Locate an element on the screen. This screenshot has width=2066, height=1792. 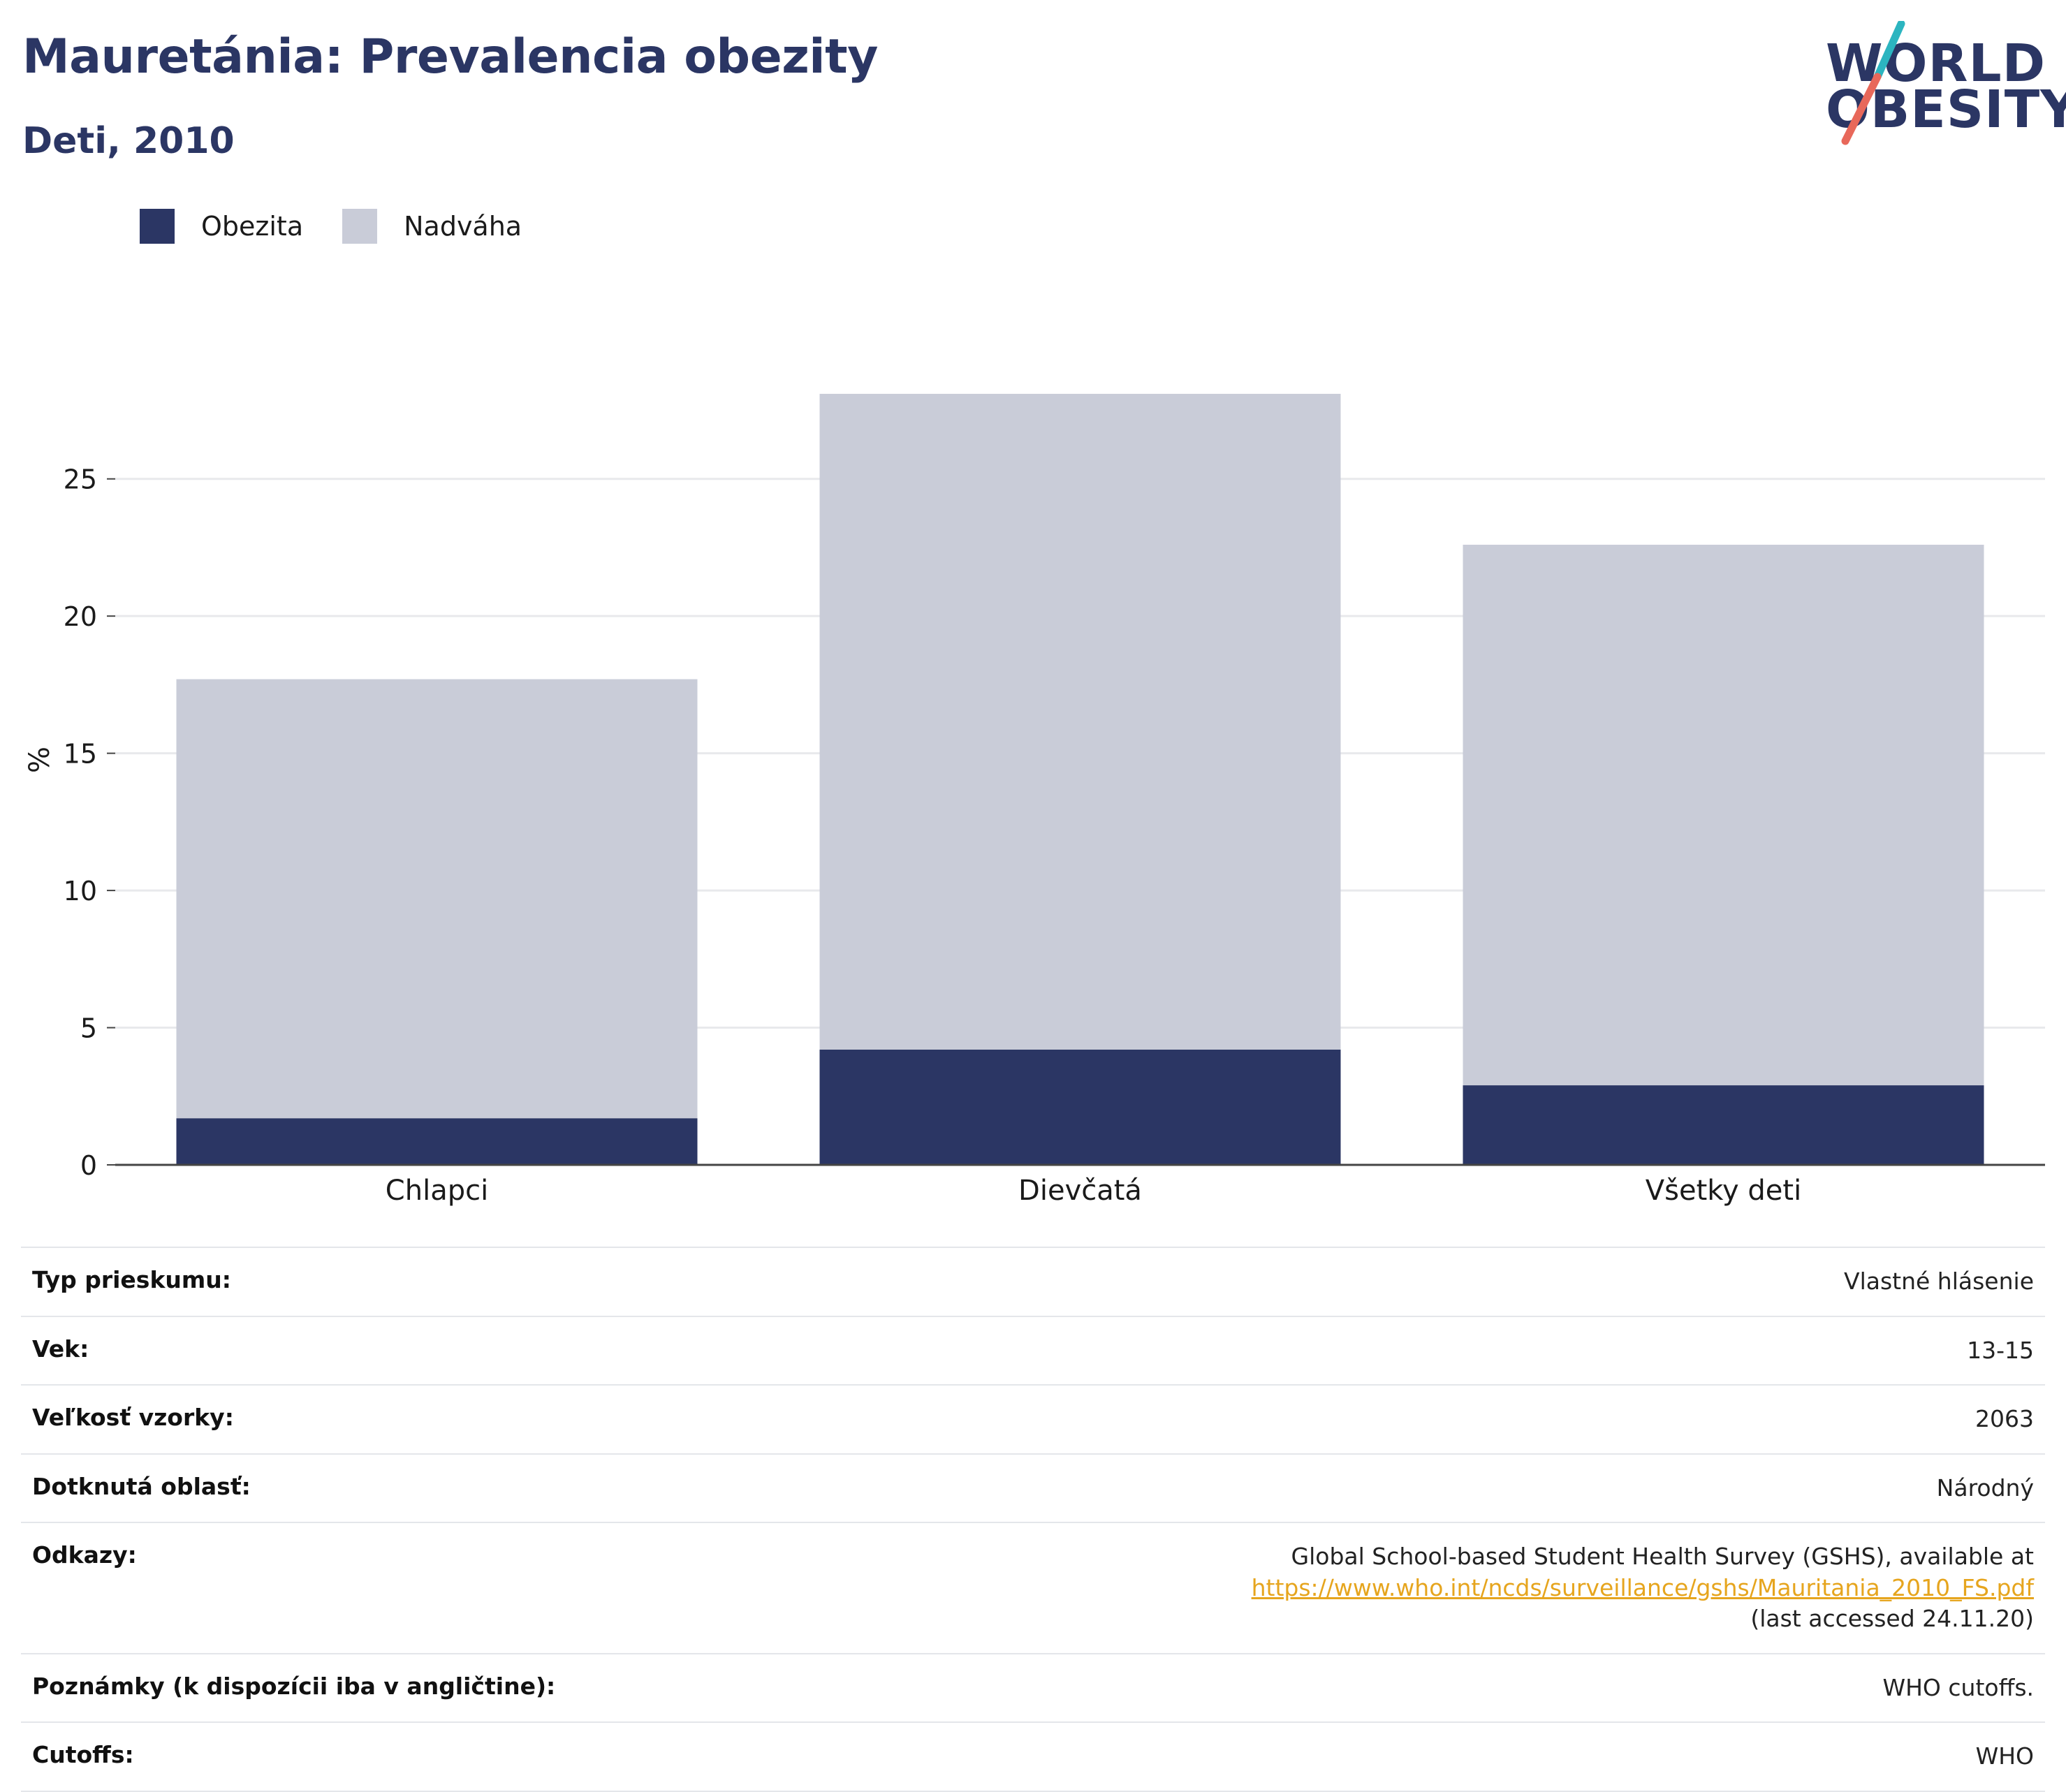
bar-nadváha-3 is located at coordinates (1723, 815).